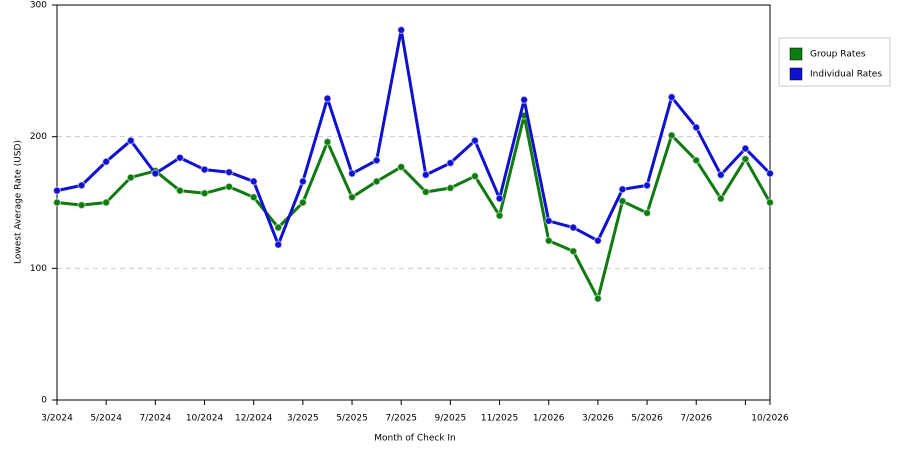  What do you see at coordinates (38, 137) in the screenshot?
I see `y-tick-label: 200` at bounding box center [38, 137].